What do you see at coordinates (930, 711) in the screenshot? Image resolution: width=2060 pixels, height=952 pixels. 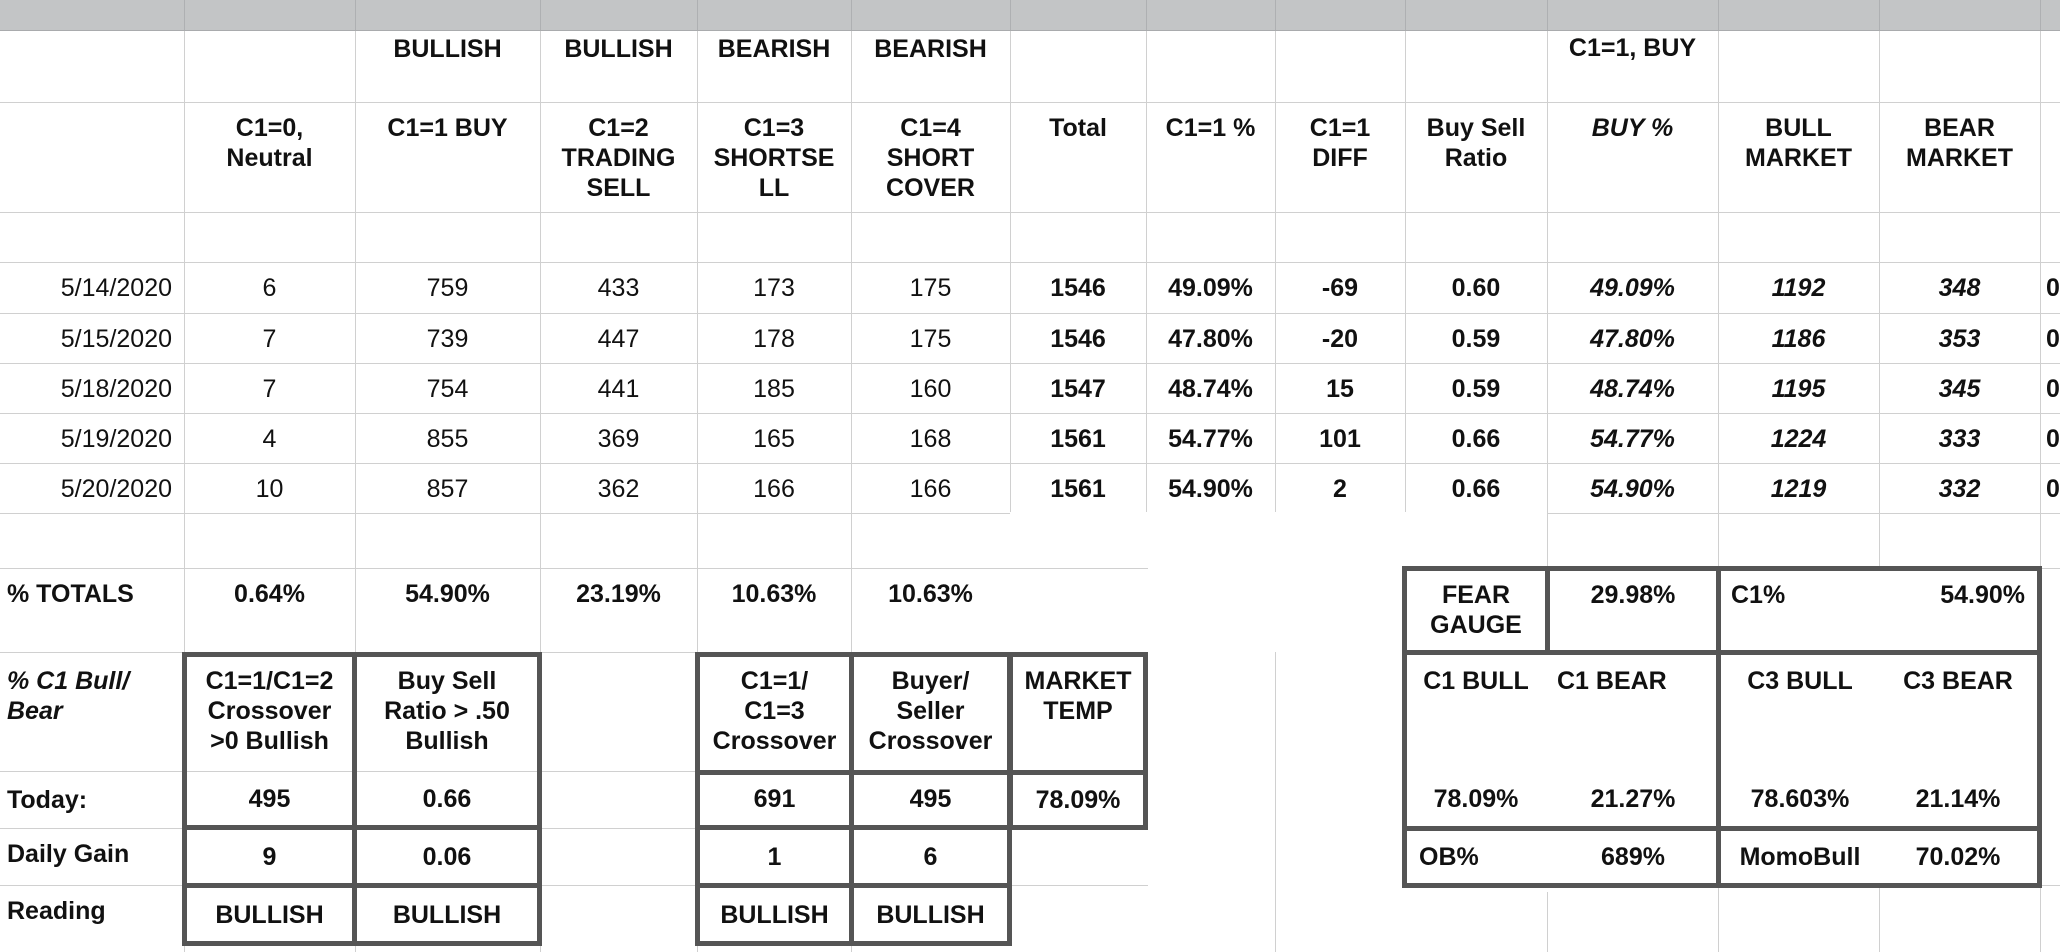 I see `buyer-seller-header: Buyer/ Seller Crossover` at bounding box center [930, 711].